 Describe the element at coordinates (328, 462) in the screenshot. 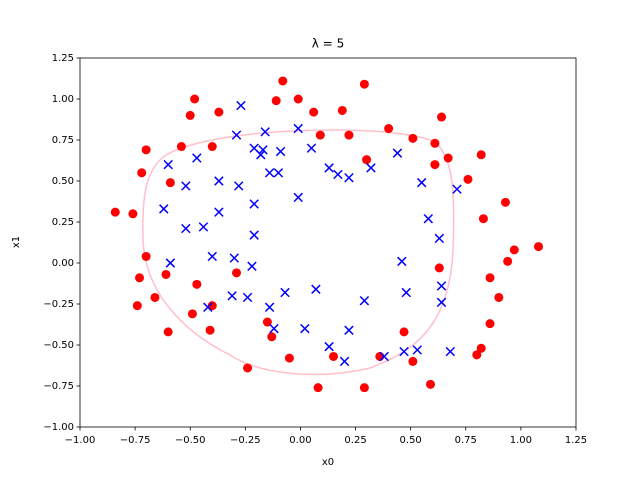

I see `x-axis-label: x0` at that location.